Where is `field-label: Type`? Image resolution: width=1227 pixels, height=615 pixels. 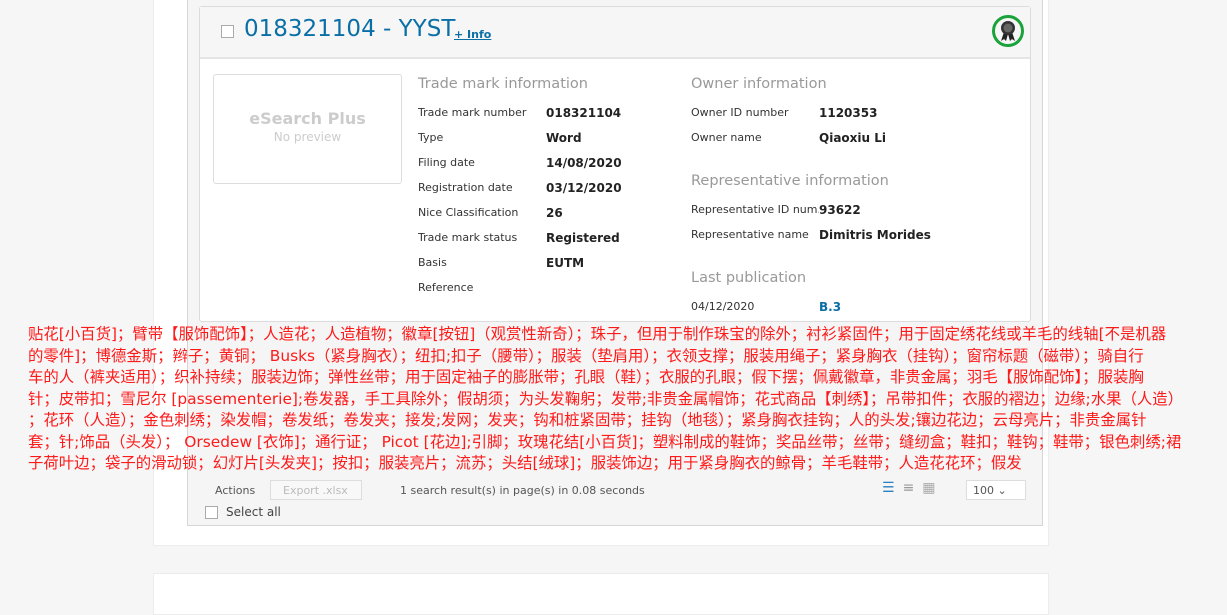 field-label: Type is located at coordinates (431, 137).